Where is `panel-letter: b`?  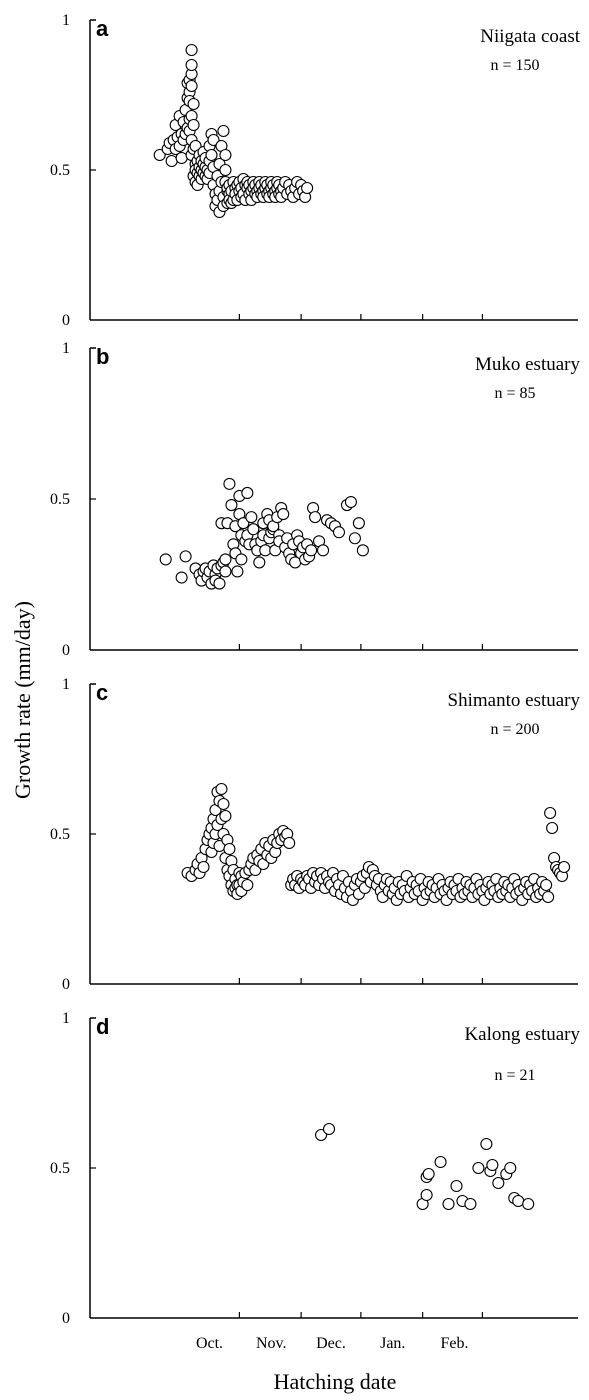 panel-letter: b is located at coordinates (102, 356).